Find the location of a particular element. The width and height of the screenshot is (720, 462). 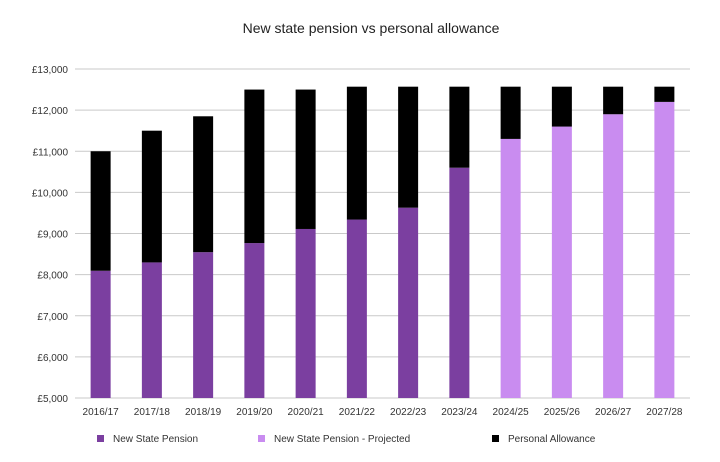

x-tick-label: 2018/19 is located at coordinates (203, 412).